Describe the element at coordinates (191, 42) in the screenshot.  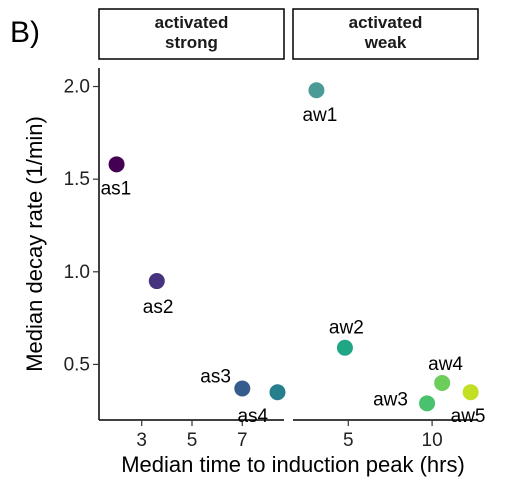
I see `facet-strip-strong-line2: strong` at that location.